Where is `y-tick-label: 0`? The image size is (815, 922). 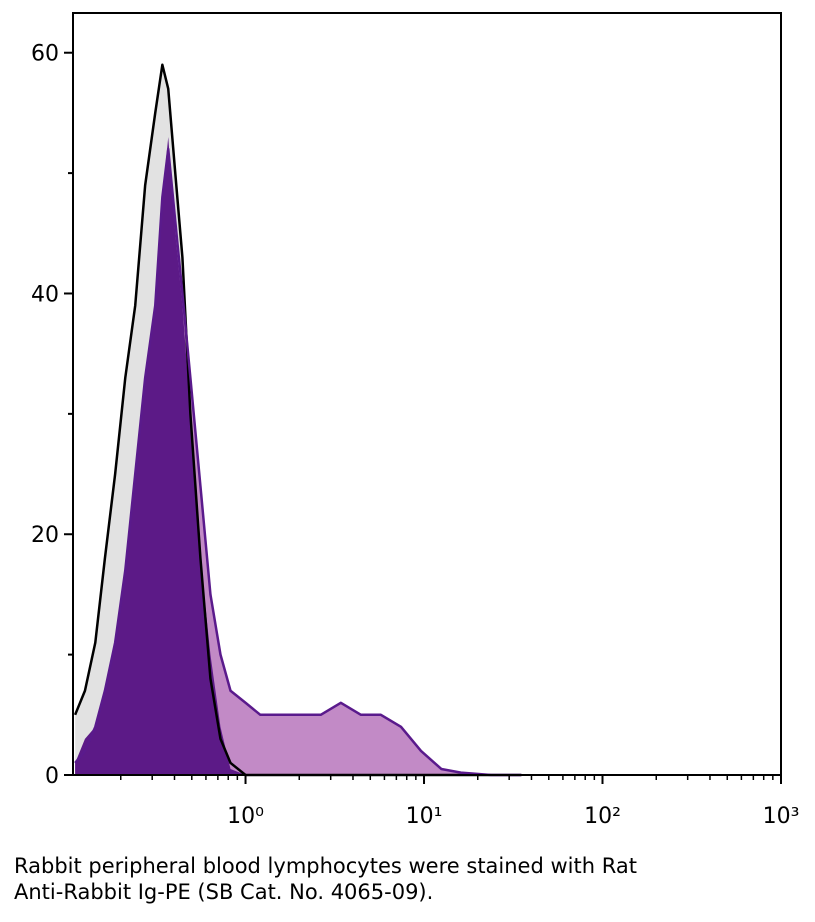
y-tick-label: 0 is located at coordinates (52, 776).